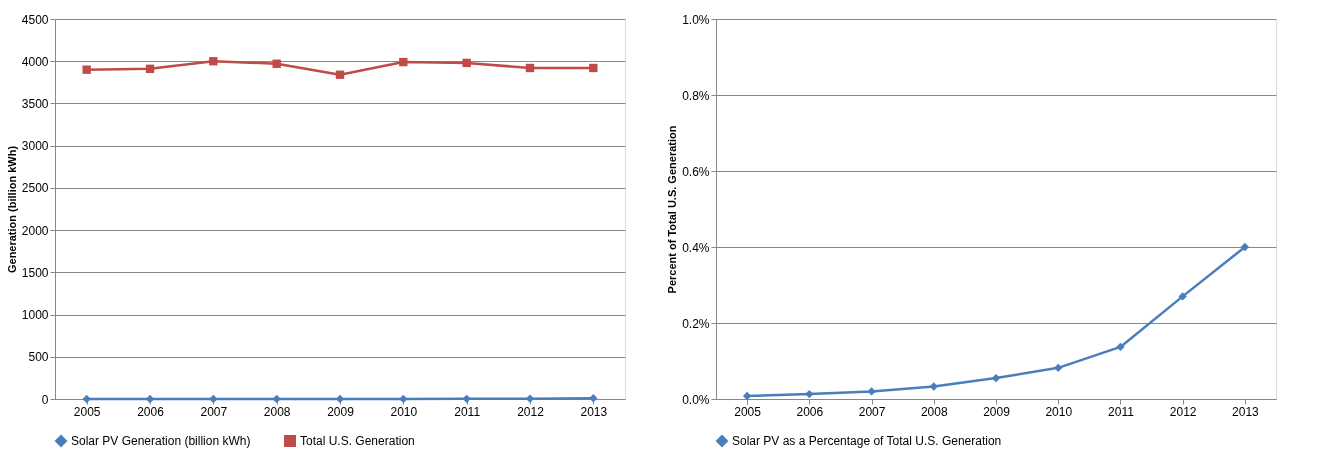 Image resolution: width=1324 pixels, height=476 pixels. I want to click on legend-label: Total U.S. Generation, so click(357, 441).